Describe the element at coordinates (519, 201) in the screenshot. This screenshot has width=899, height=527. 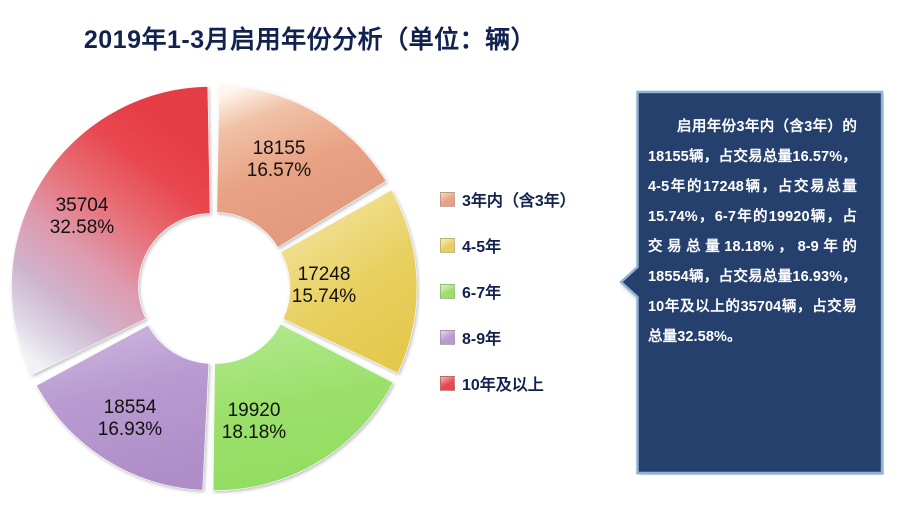
I see `legend-label-3y: 3年内（含3年）` at that location.